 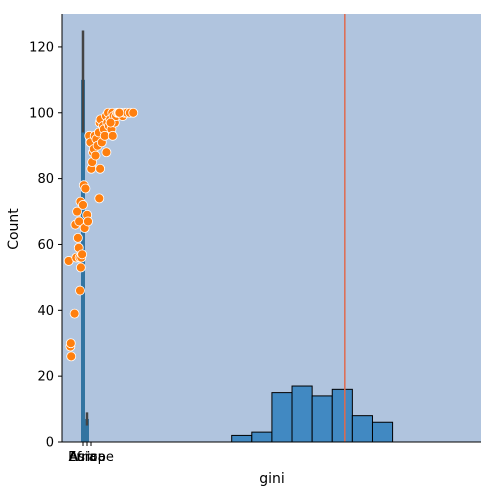 I want to click on histogram-bars, so click(x=312, y=414).